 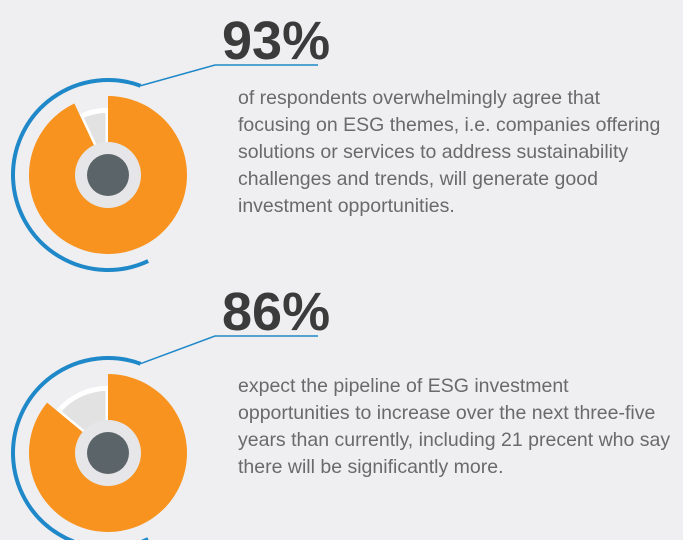 What do you see at coordinates (276, 312) in the screenshot?
I see `percent-label: 86%` at bounding box center [276, 312].